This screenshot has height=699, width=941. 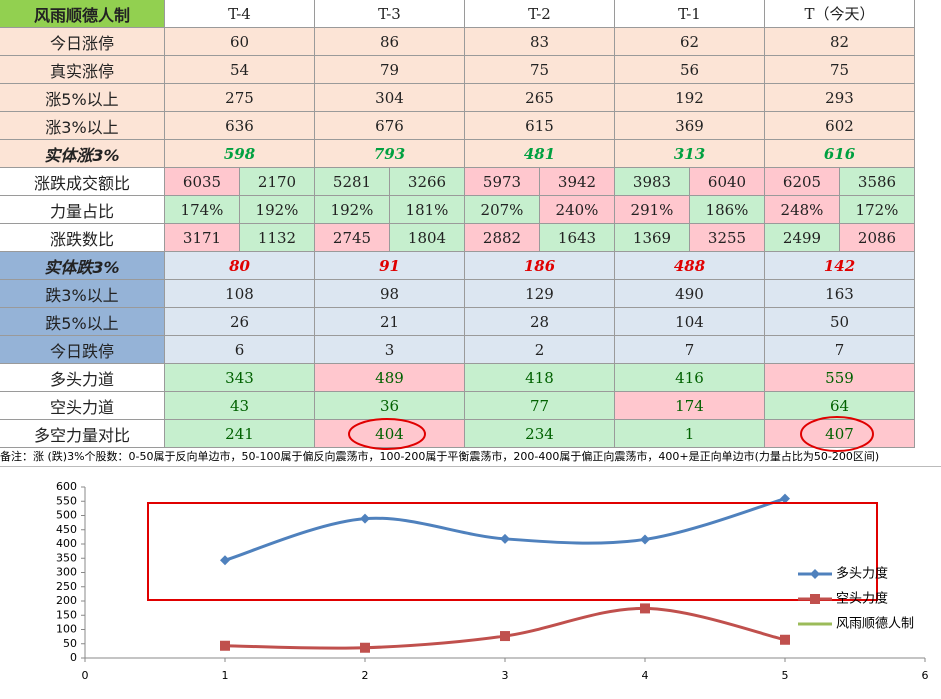 What do you see at coordinates (427, 238) in the screenshot?
I see `data-cell: 1804` at bounding box center [427, 238].